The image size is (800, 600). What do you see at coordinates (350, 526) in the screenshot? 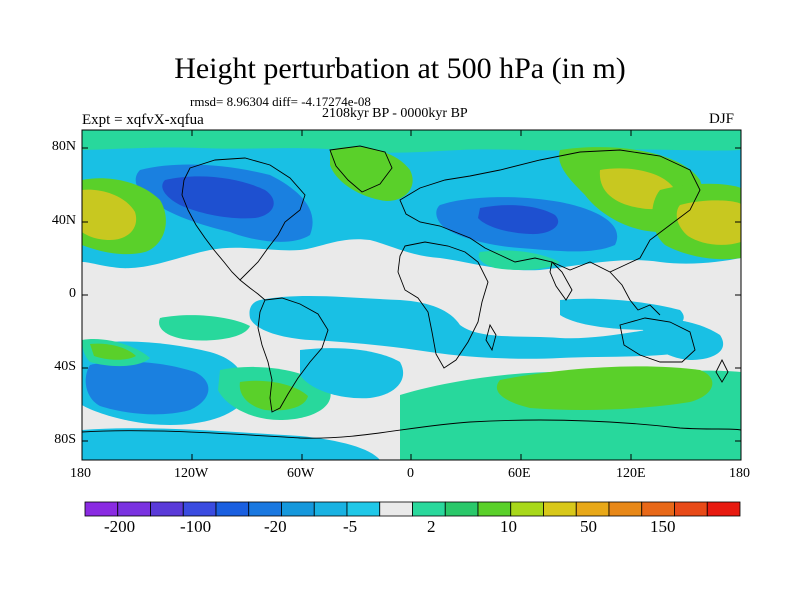
I see `colorbar-label-neg5: -5` at bounding box center [350, 526].